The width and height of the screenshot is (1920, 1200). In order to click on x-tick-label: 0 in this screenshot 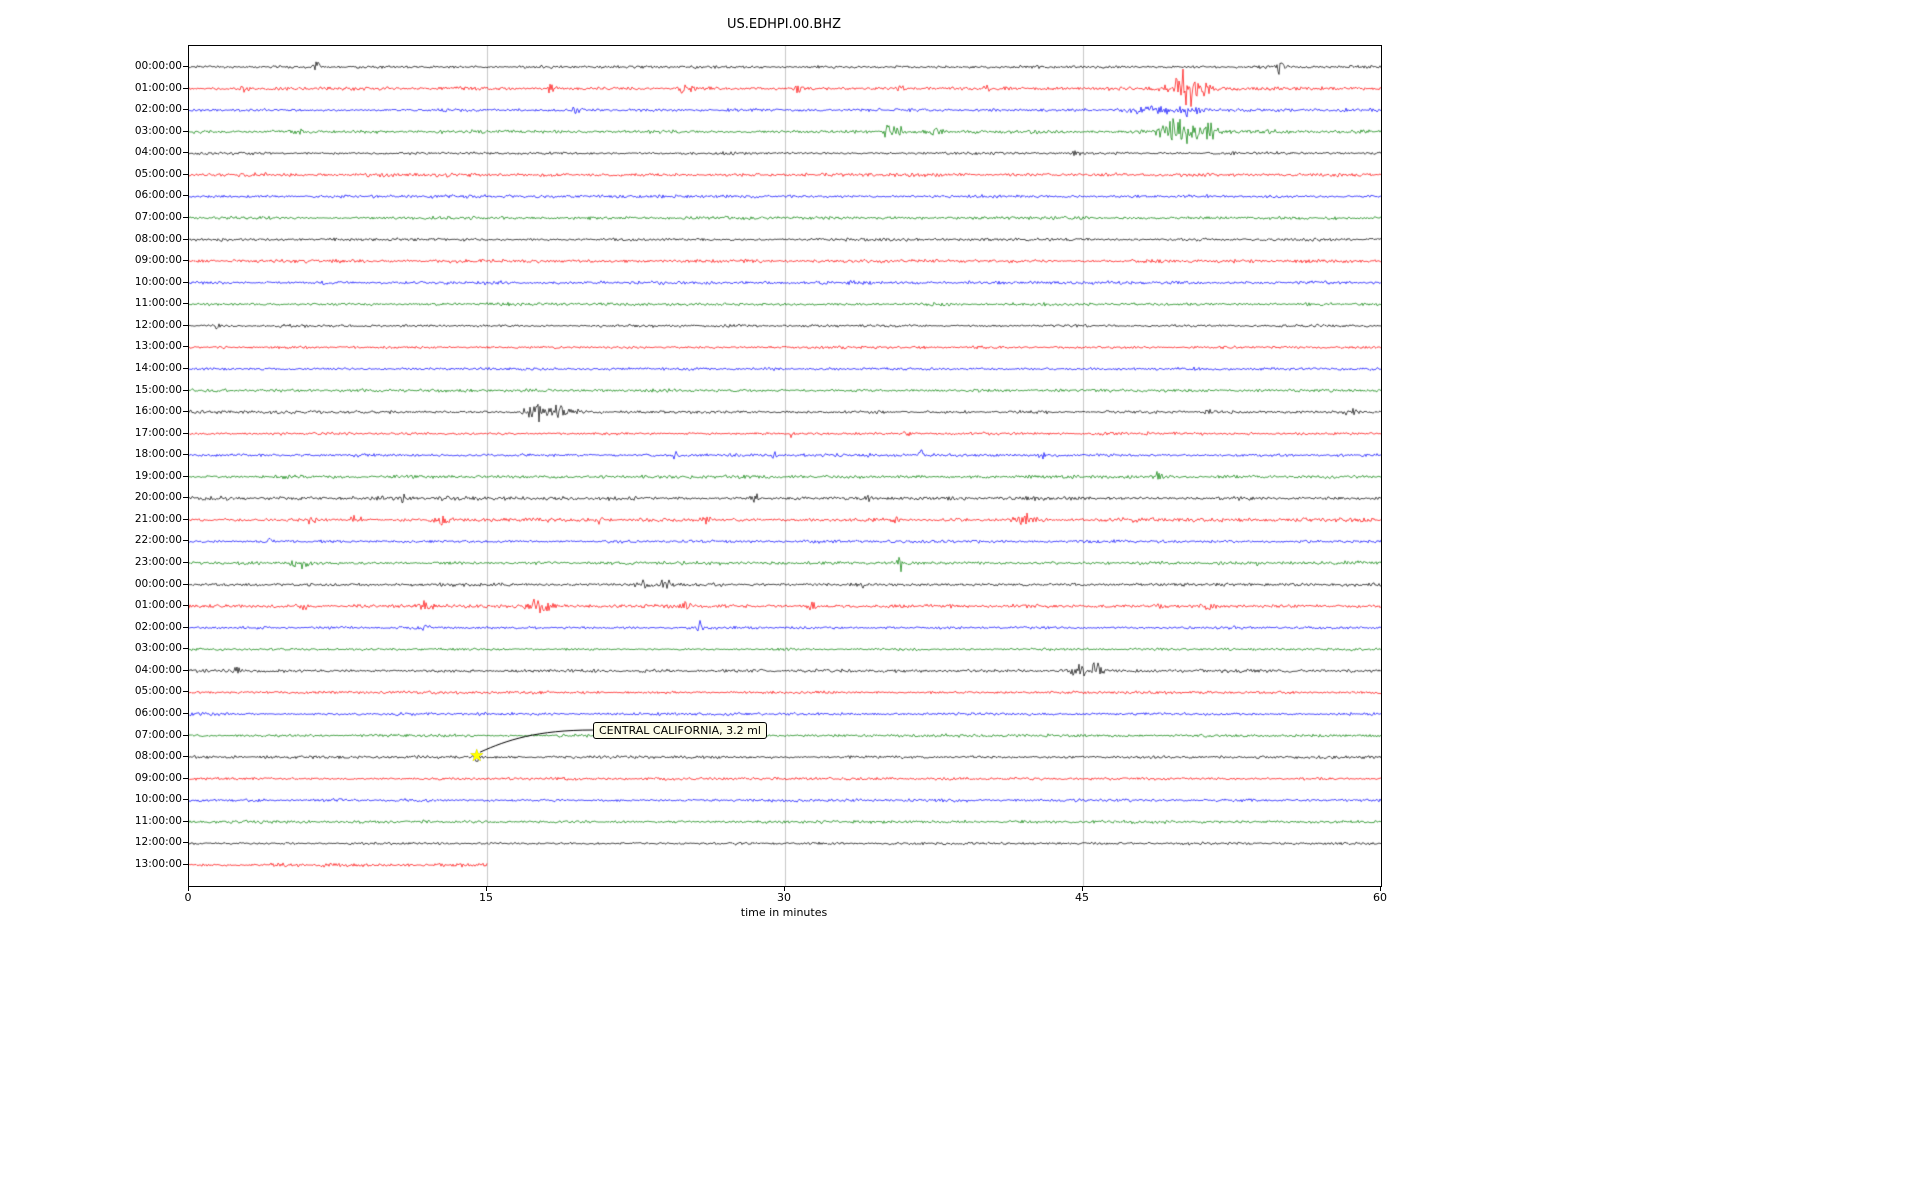, I will do `click(188, 897)`.